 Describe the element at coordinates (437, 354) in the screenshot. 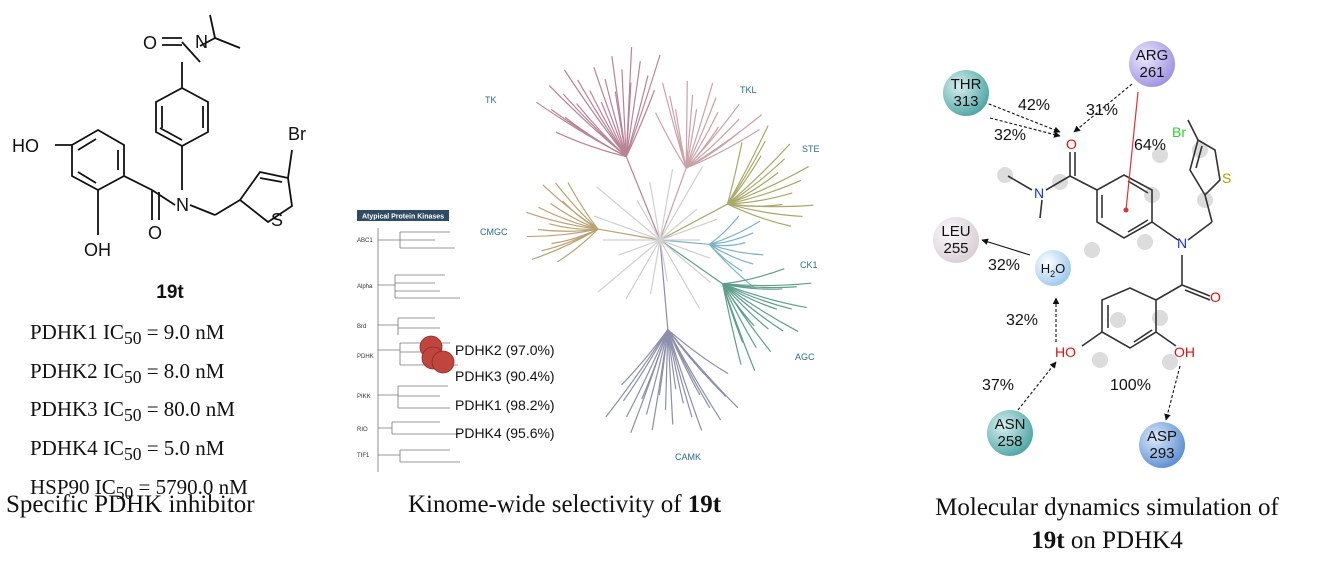

I see `pdhk-hit-markers` at that location.